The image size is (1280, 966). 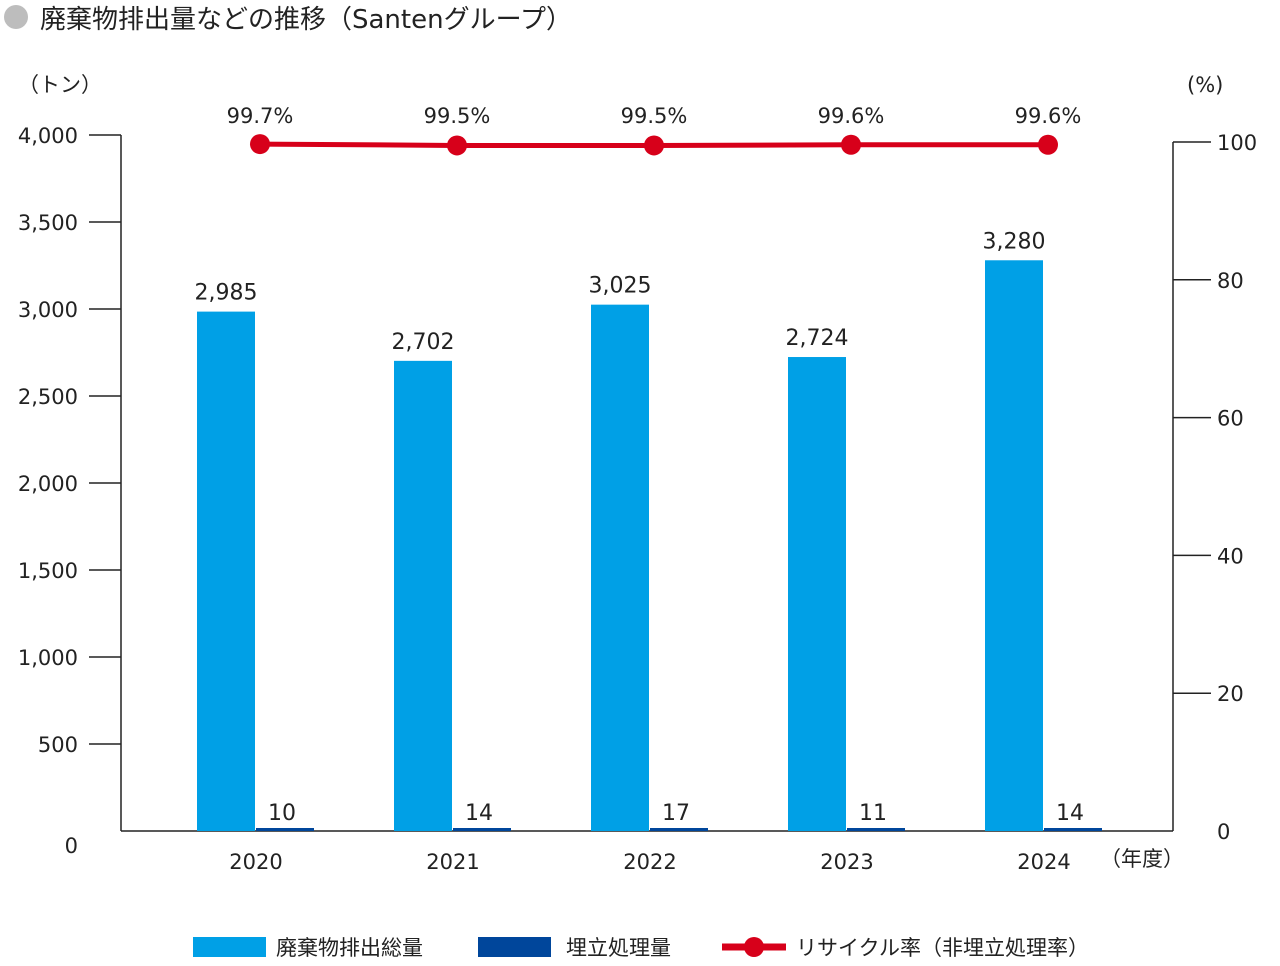 I want to click on y2-tick-label: 40, so click(x=1230, y=556).